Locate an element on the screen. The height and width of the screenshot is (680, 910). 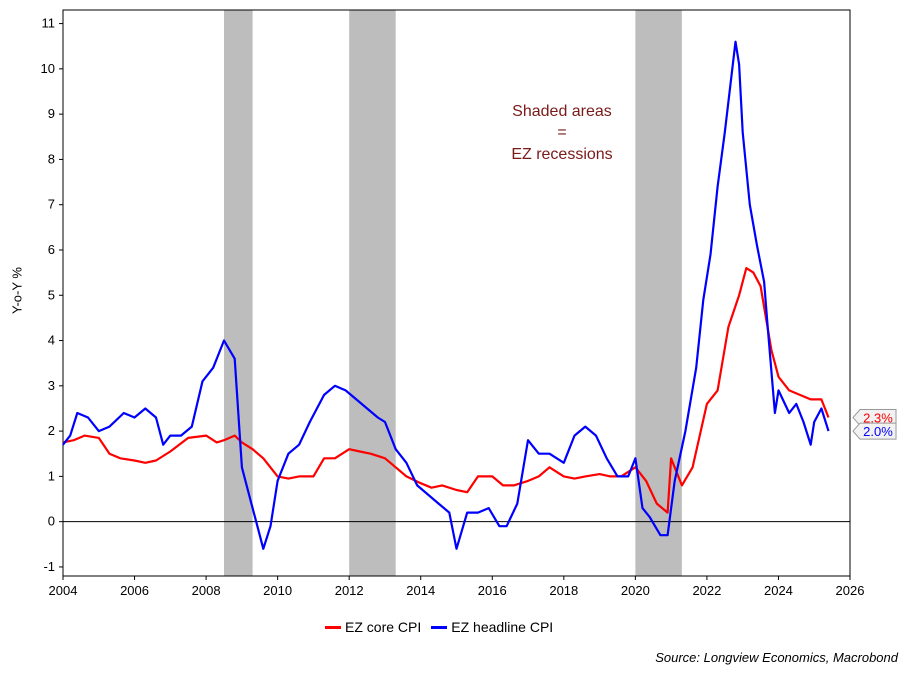
annotation-line-1: Shaded areas is located at coordinates (562, 111).